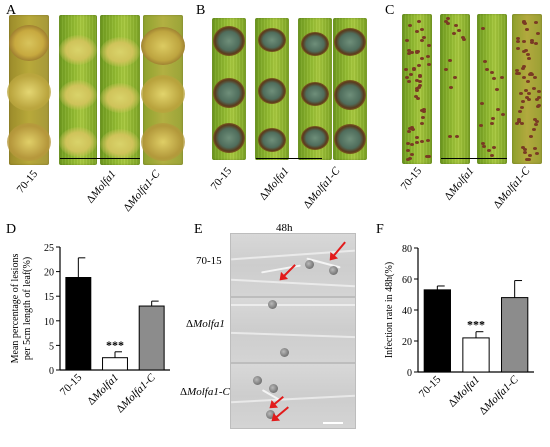  What do you see at coordinates (49, 297) in the screenshot?
I see `y-tick-label: 15` at bounding box center [49, 297].